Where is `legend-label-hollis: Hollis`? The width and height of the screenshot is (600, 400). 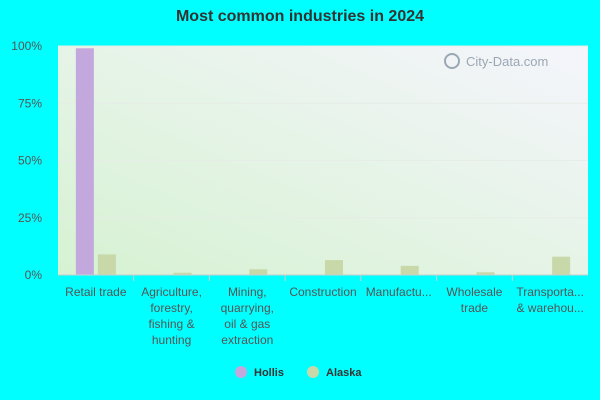
legend-label-hollis: Hollis is located at coordinates (269, 373).